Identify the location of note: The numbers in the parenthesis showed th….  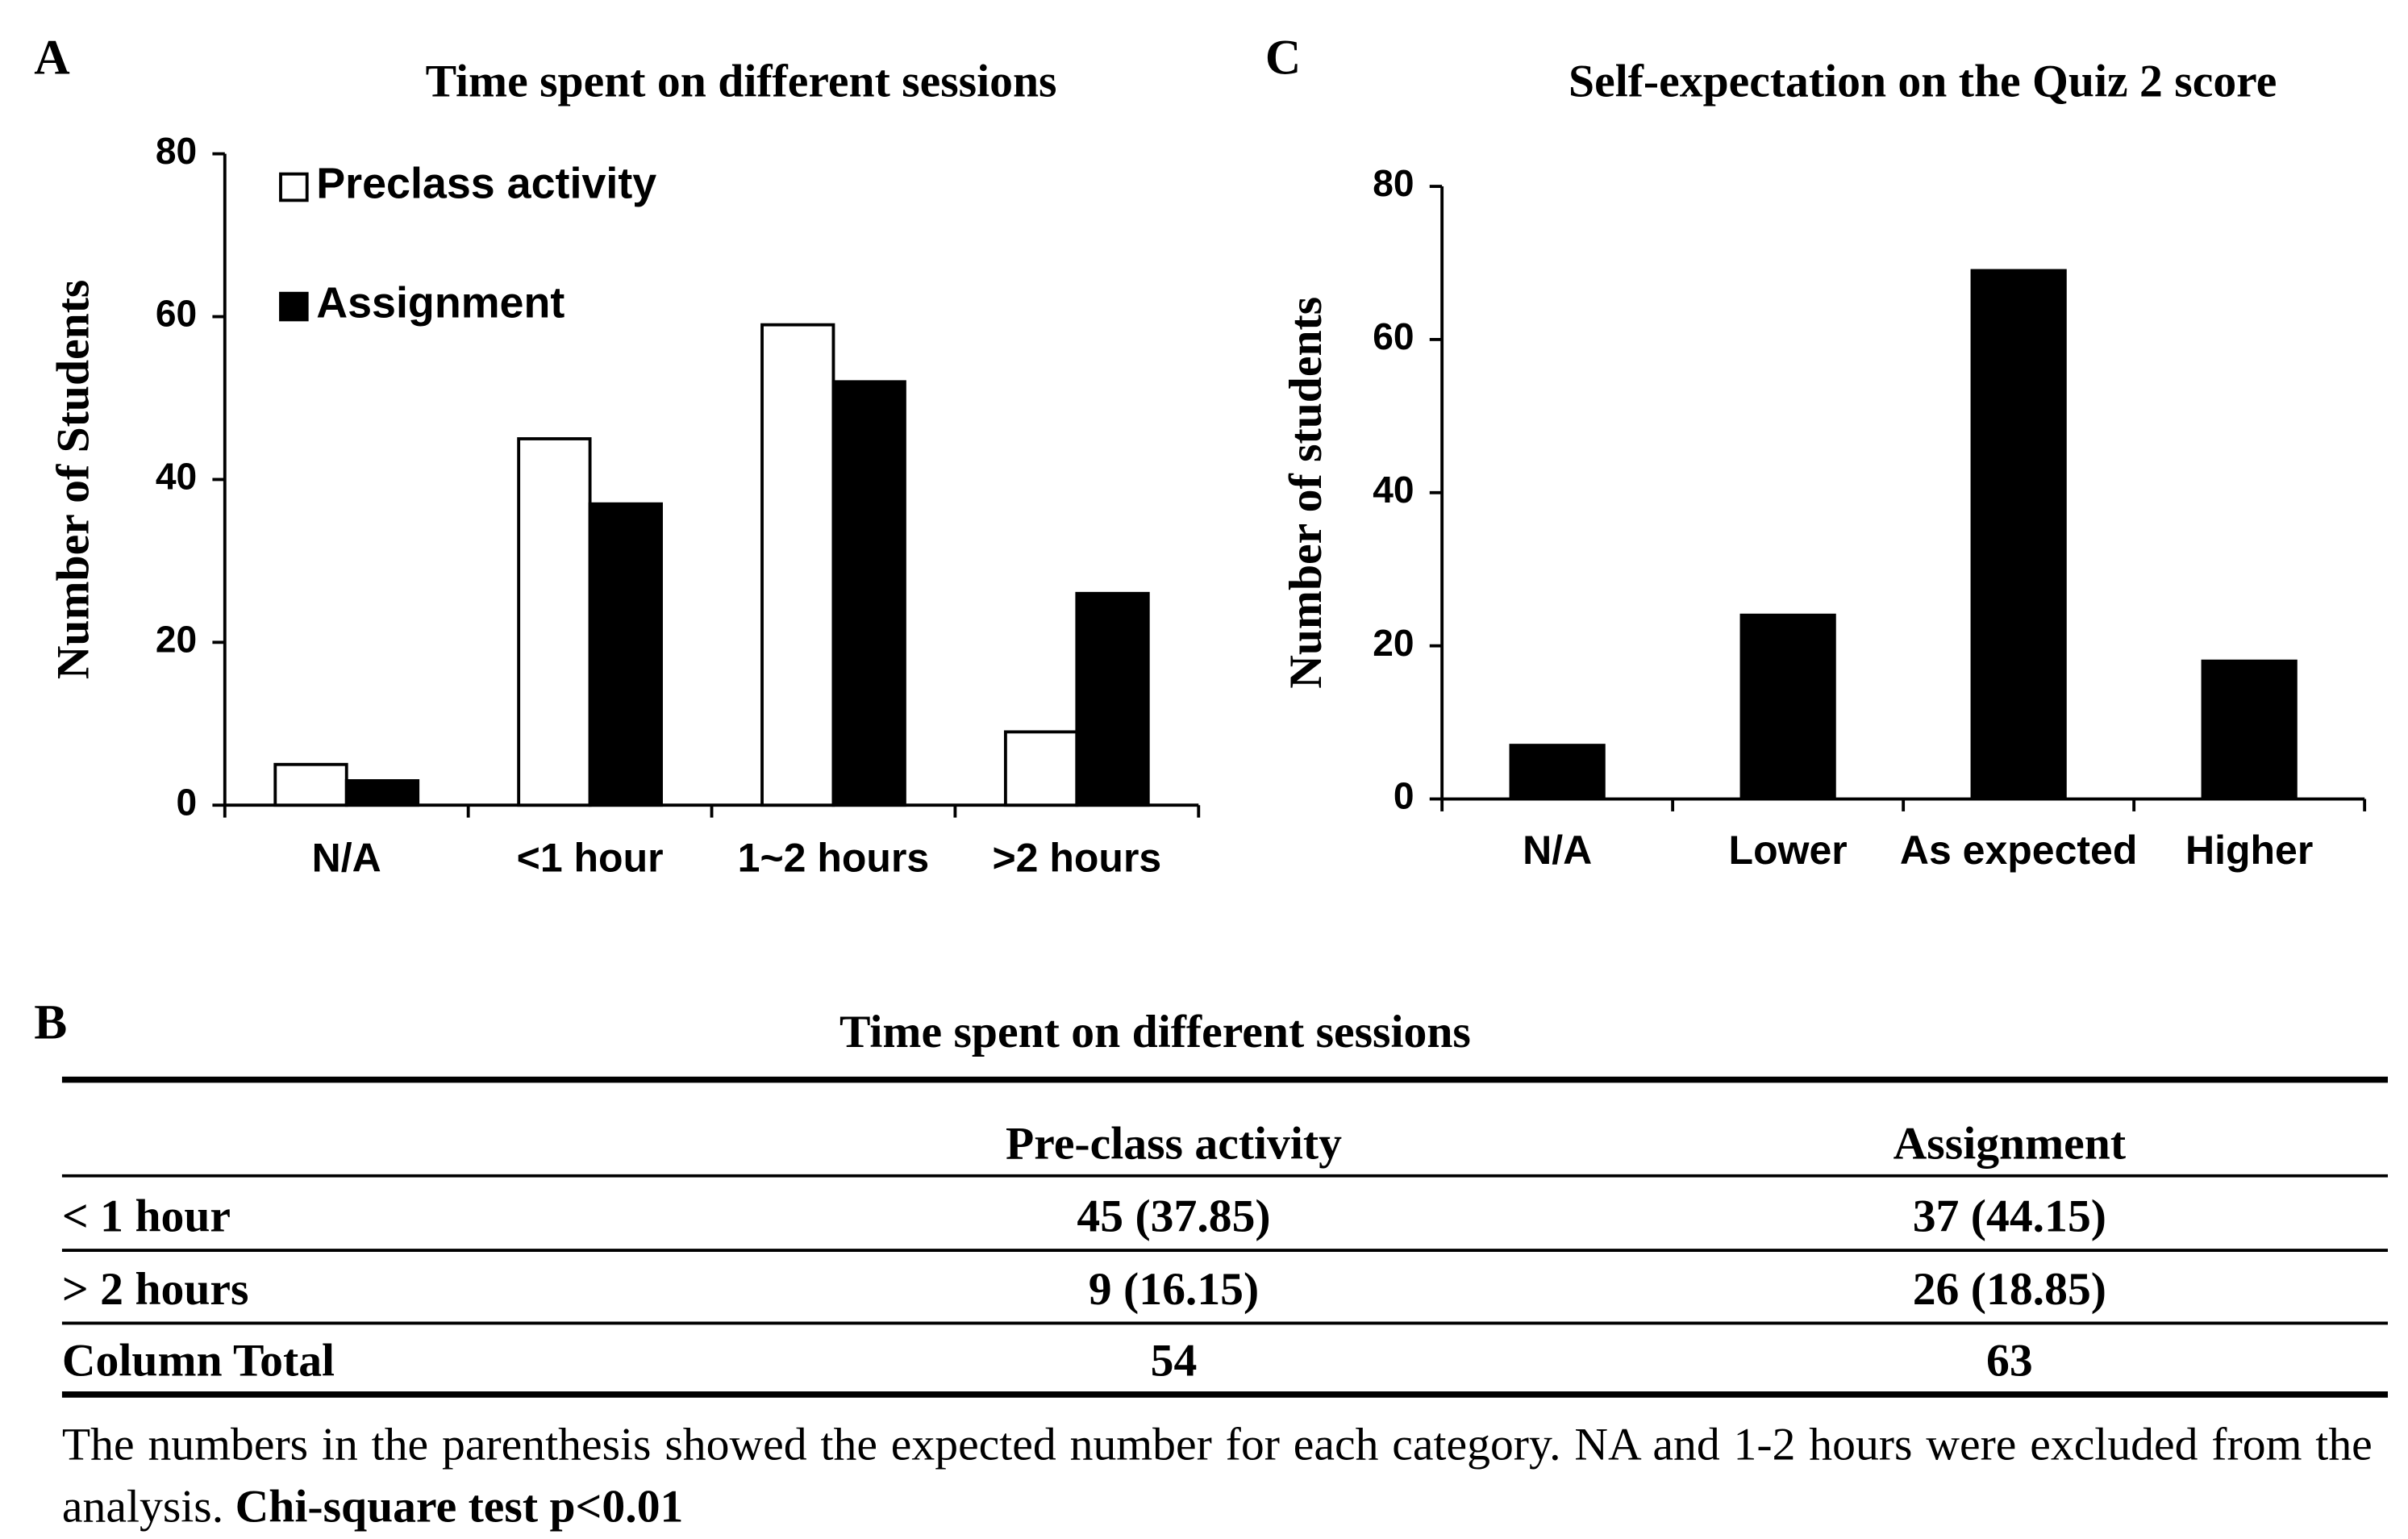
(1217, 1476).